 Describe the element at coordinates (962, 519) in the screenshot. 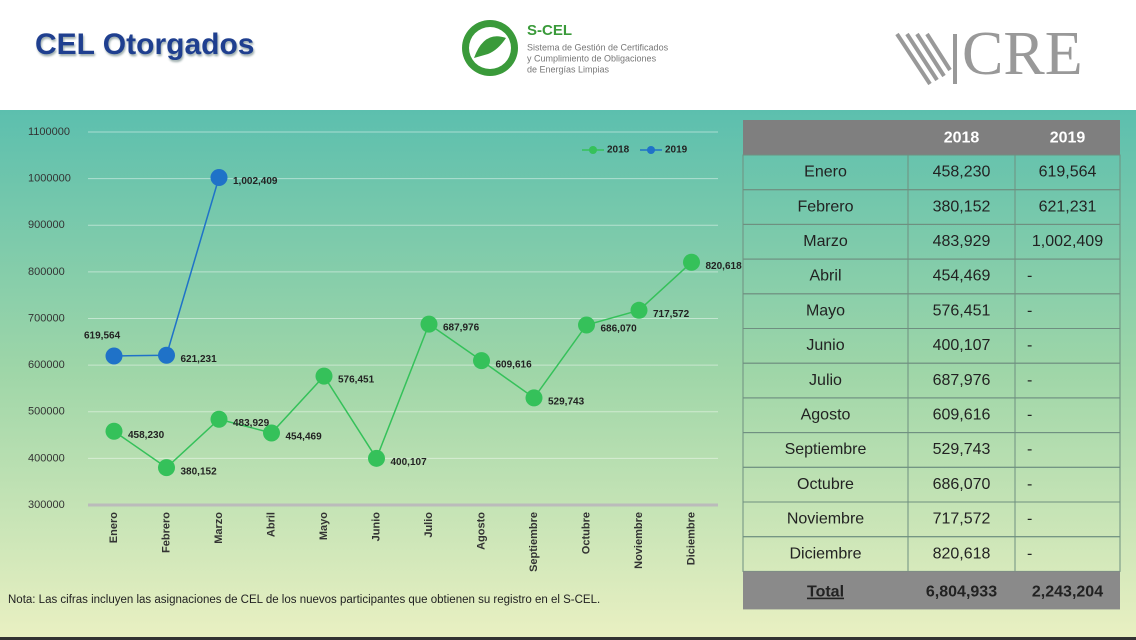

I see `cell-text: 717,572` at that location.